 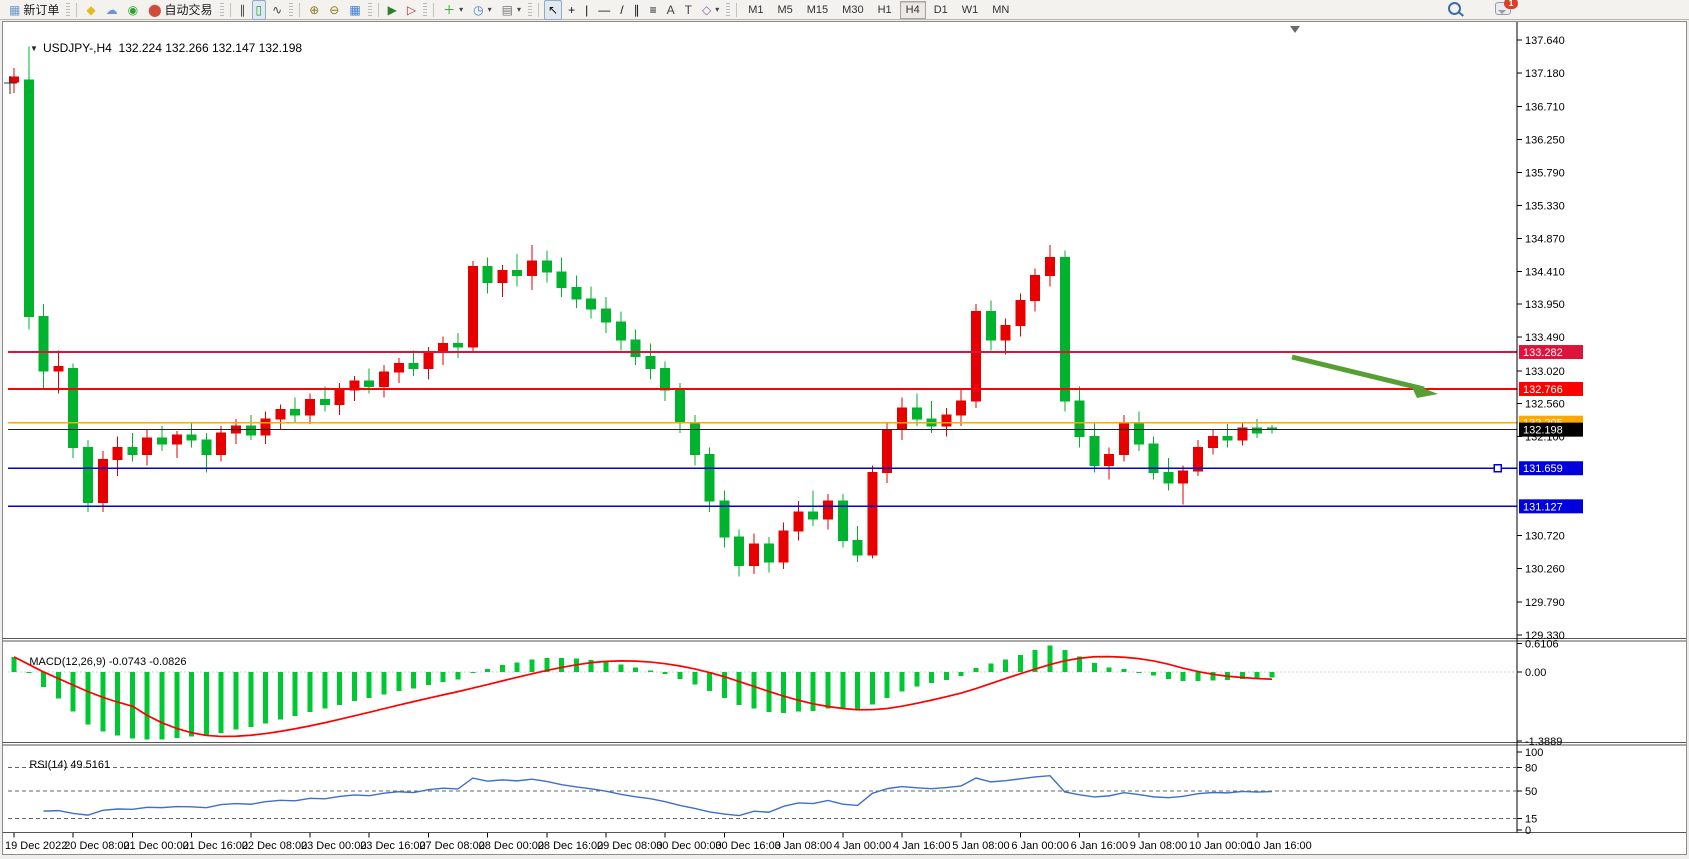 What do you see at coordinates (571, 10) in the screenshot?
I see `crosshair-button: +` at bounding box center [571, 10].